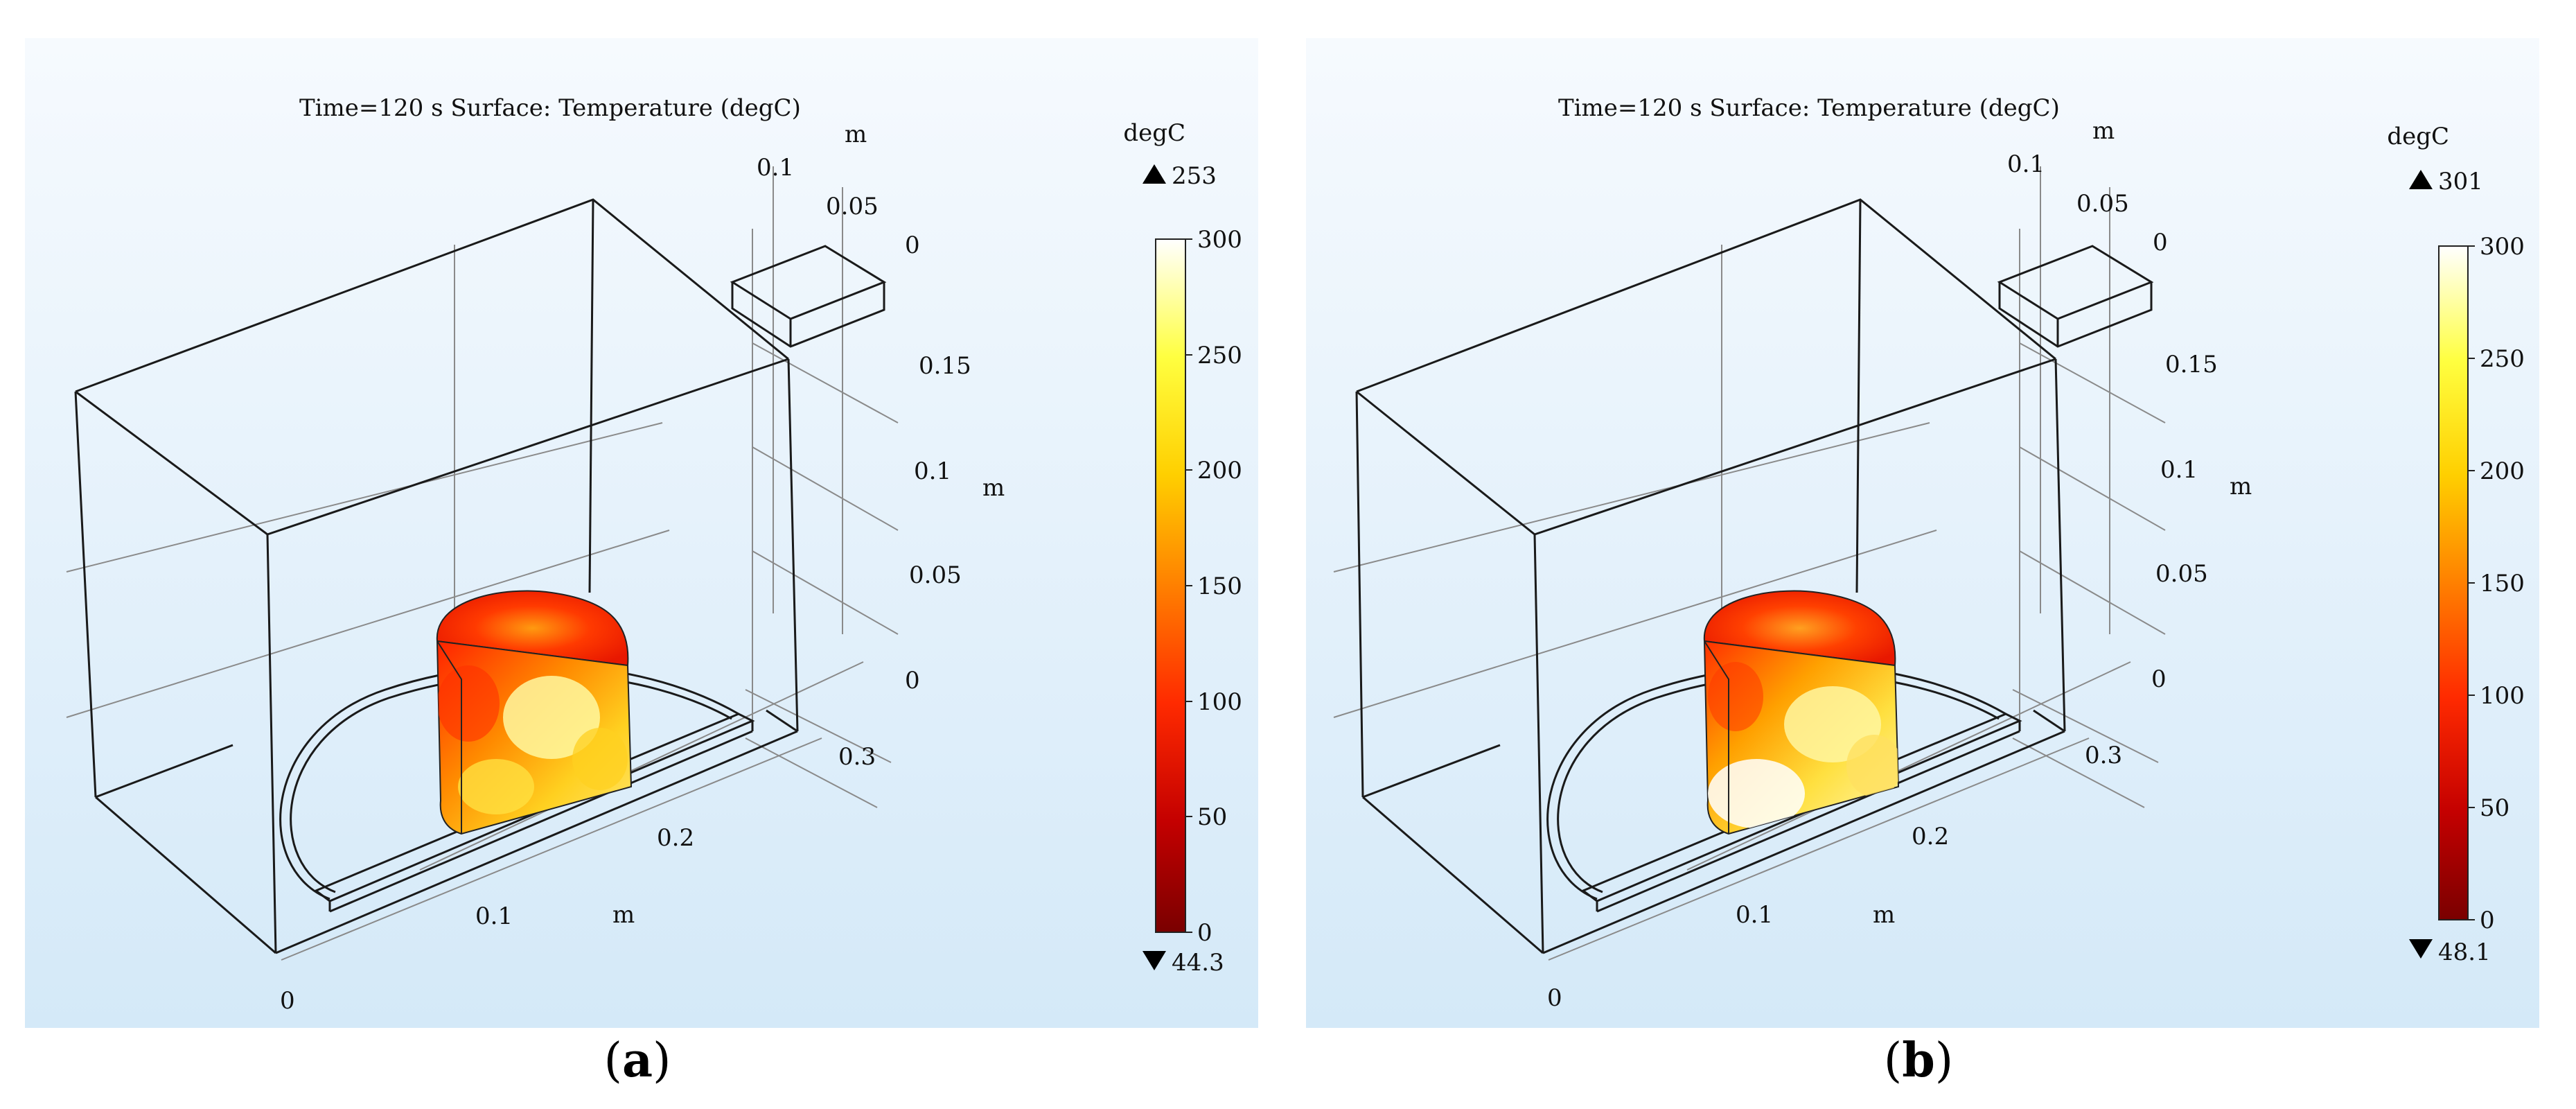 Image resolution: width=2576 pixels, height=1109 pixels. Describe the element at coordinates (2464, 952) in the screenshot. I see `min-value: 48.1` at that location.